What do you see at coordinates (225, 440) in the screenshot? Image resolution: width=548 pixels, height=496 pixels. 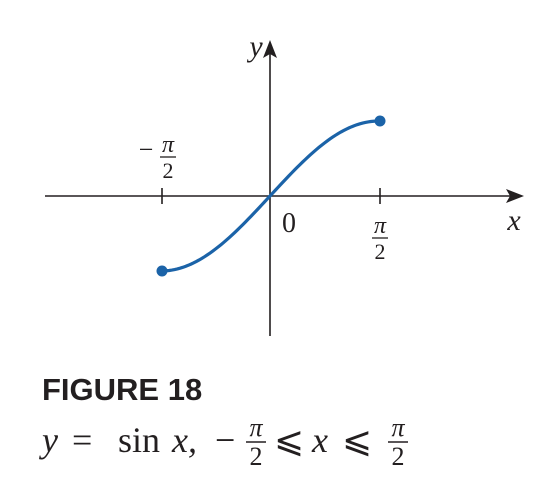 I see `formula-minus: −` at bounding box center [225, 440].